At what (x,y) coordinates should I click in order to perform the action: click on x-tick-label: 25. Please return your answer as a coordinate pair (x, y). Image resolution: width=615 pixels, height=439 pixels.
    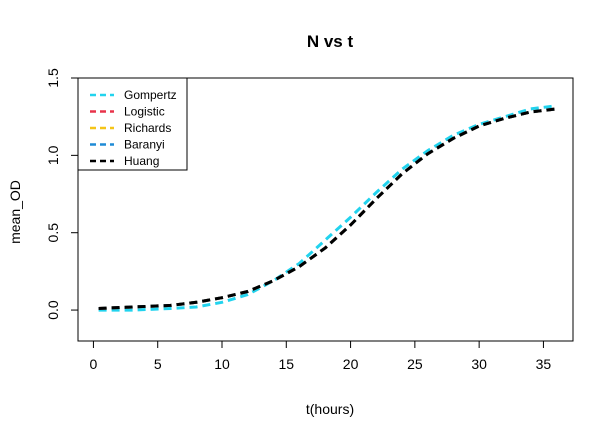
    Looking at the image, I should click on (415, 364).